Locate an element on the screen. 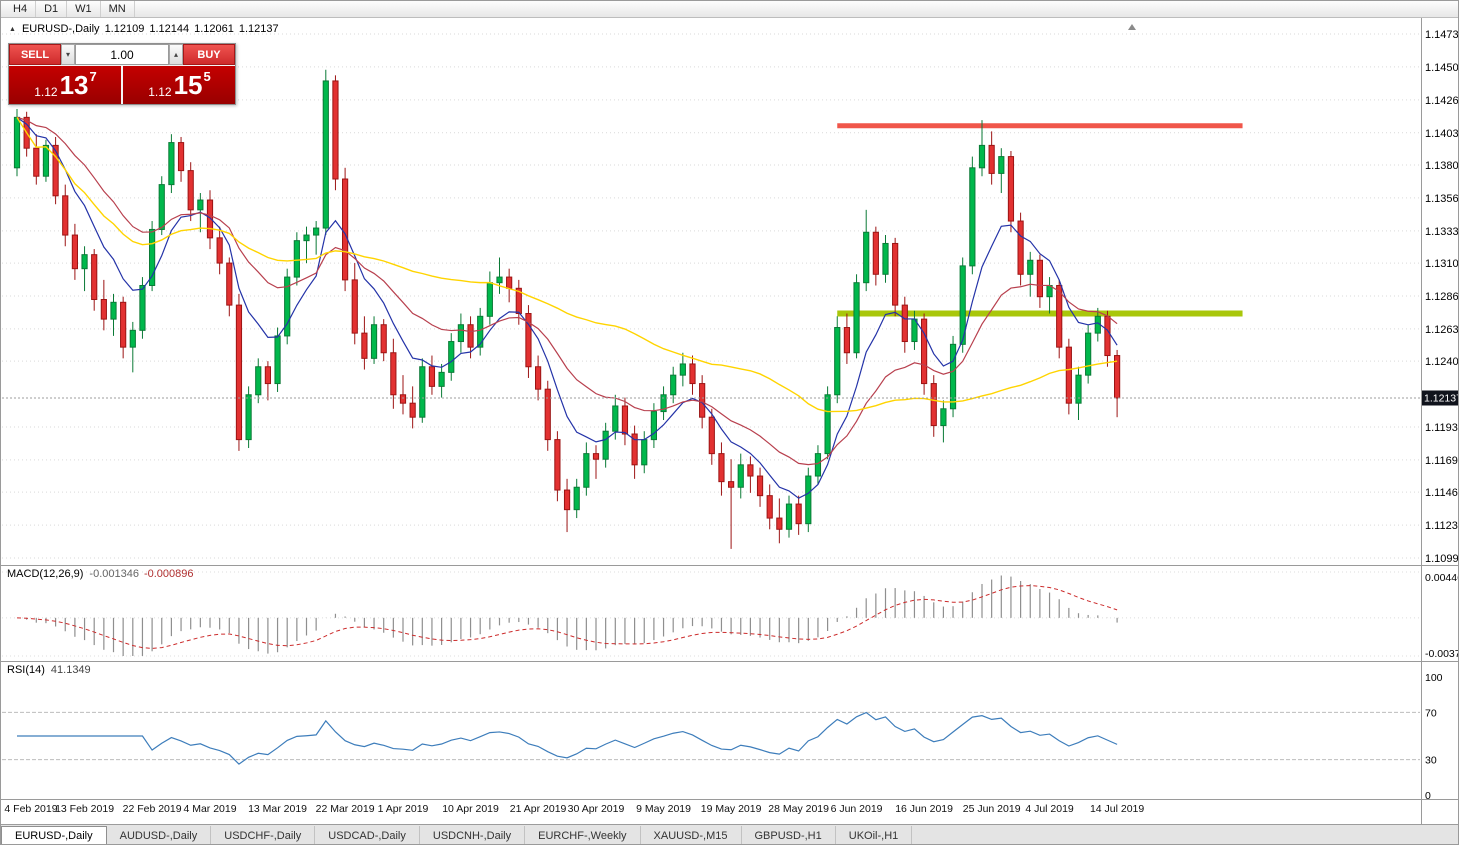 This screenshot has height=845, width=1459. svg-text: 1.11465 is located at coordinates (1442, 493).